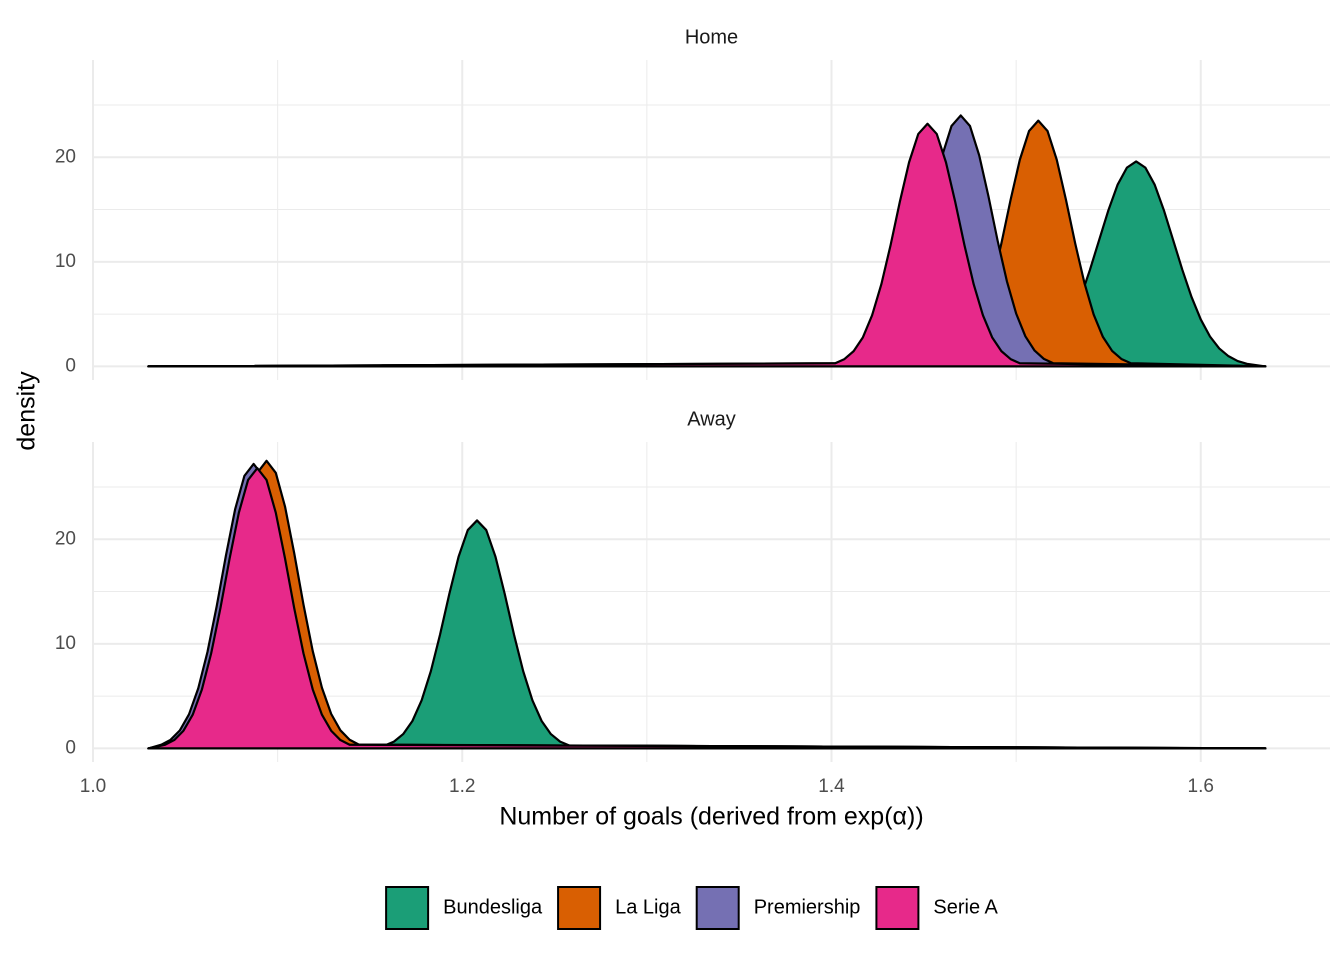 This screenshot has height=960, width=1344. I want to click on legend-label: La Liga, so click(648, 907).